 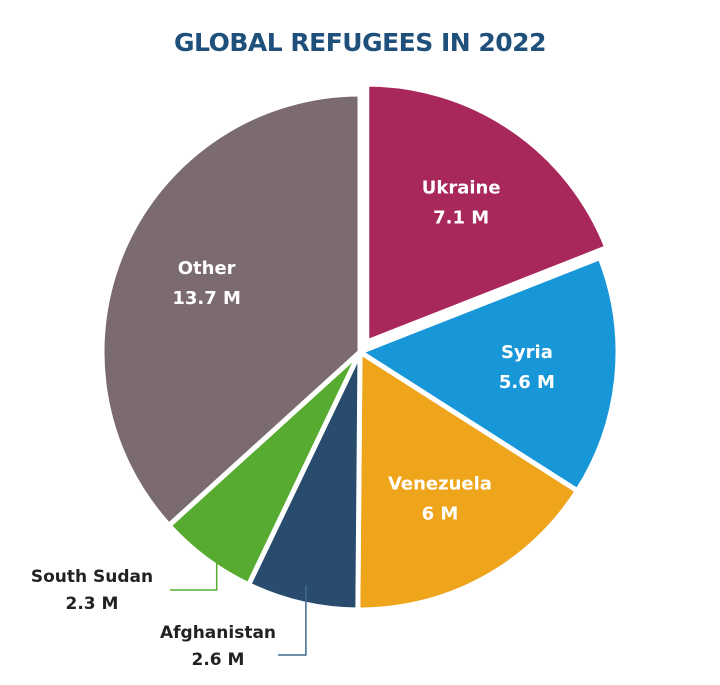 What do you see at coordinates (440, 483) in the screenshot?
I see `slice-label: Venezuela` at bounding box center [440, 483].